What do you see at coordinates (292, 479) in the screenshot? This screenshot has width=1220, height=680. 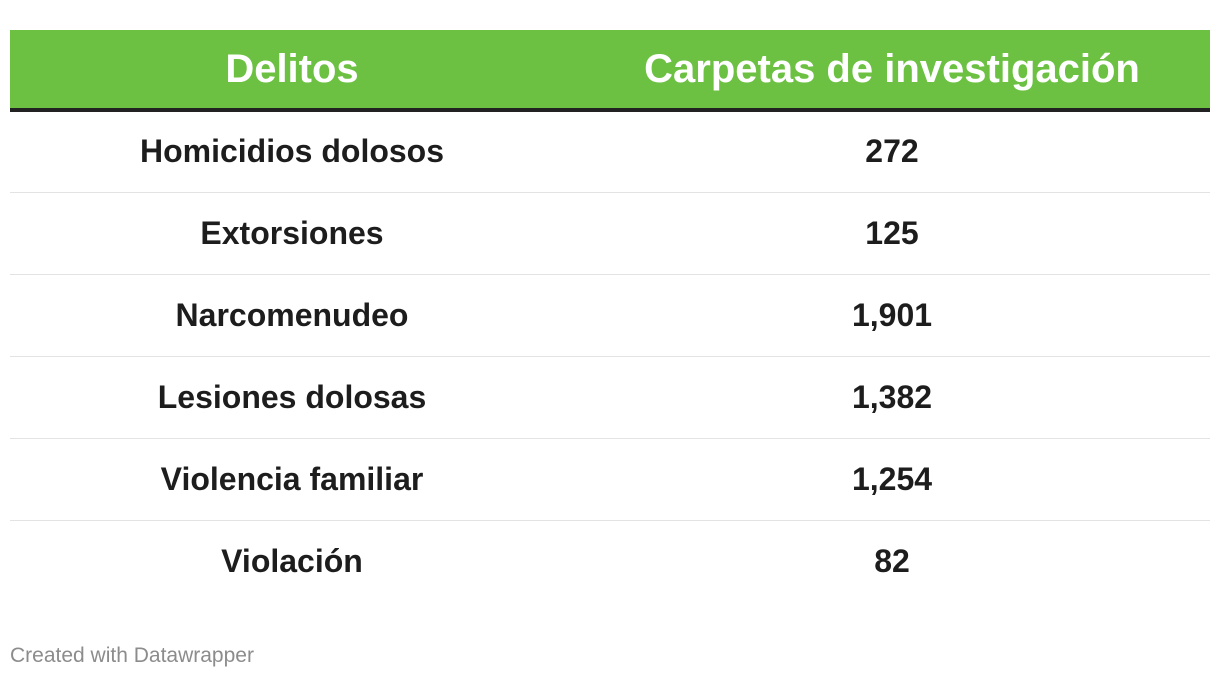 I see `crime-type-cell: Violencia familiar` at bounding box center [292, 479].